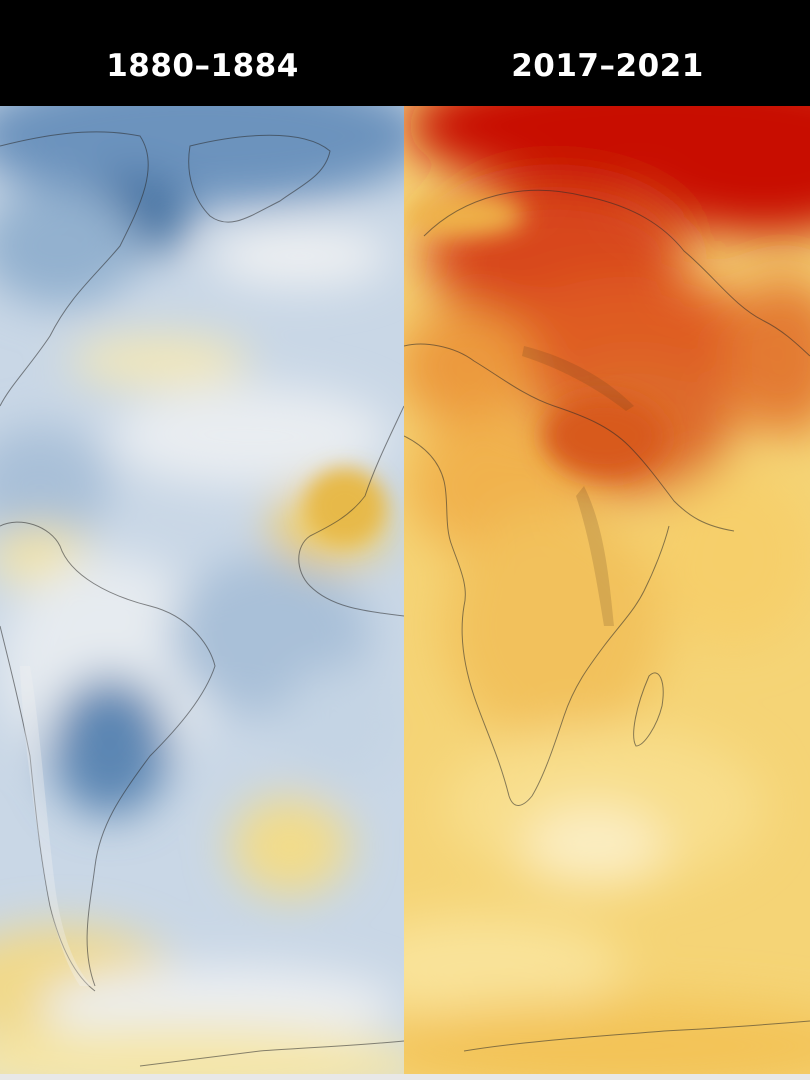  Describe the element at coordinates (405, 53) in the screenshot. I see `header-bar: 1880–1884 2017–2021` at that location.